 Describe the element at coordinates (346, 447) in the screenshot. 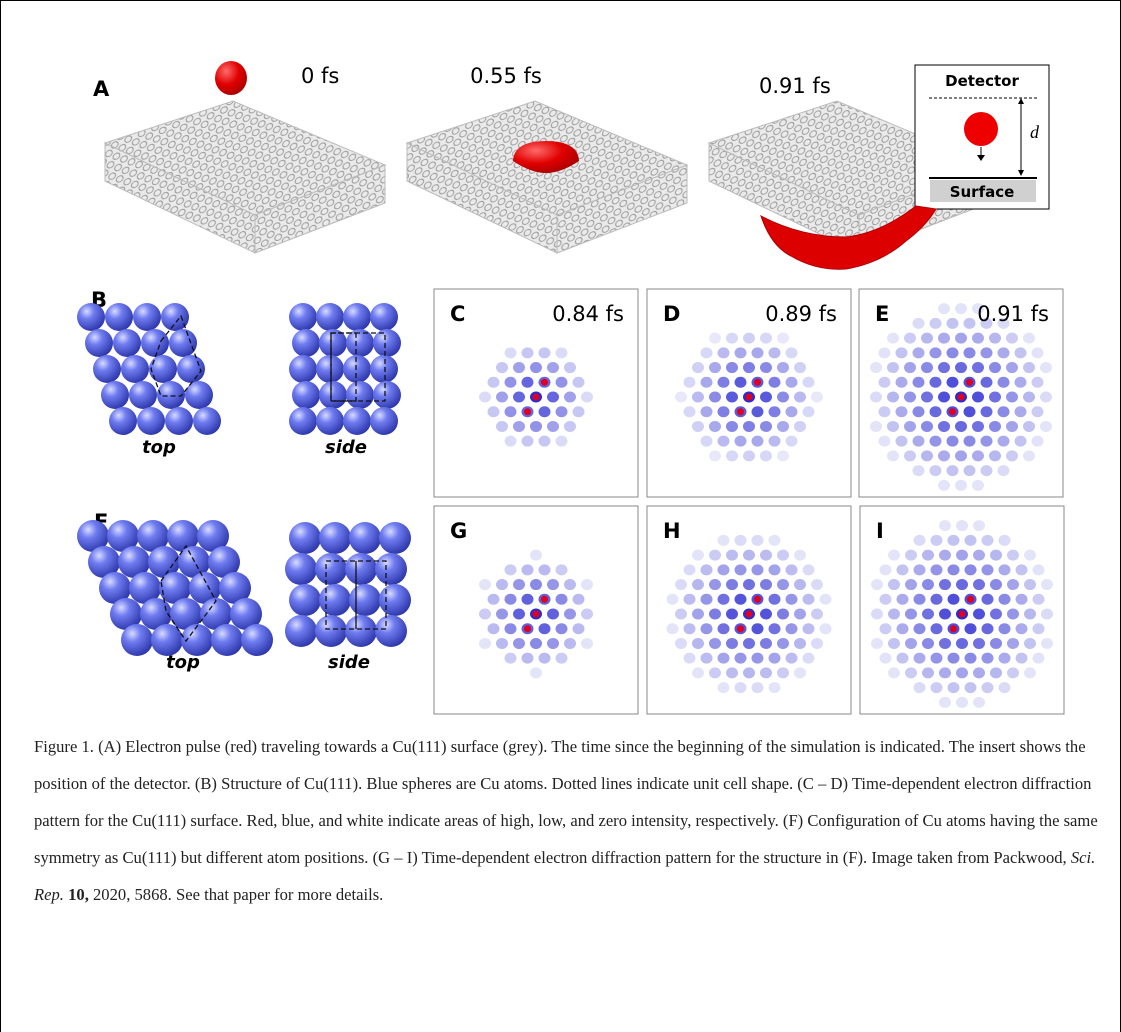

I see `view-label: side` at that location.